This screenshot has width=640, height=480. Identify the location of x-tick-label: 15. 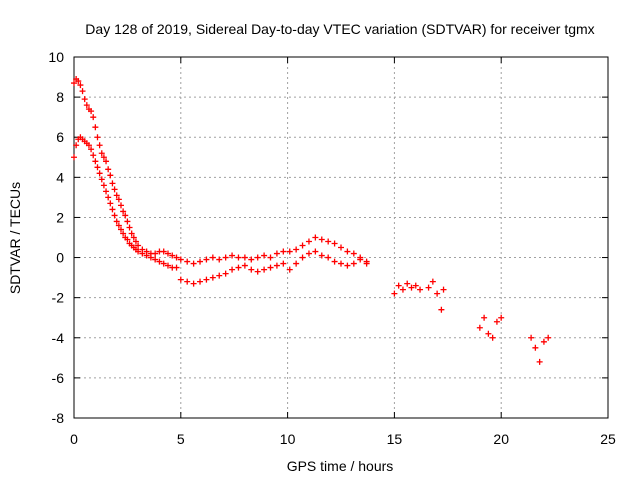
(395, 439).